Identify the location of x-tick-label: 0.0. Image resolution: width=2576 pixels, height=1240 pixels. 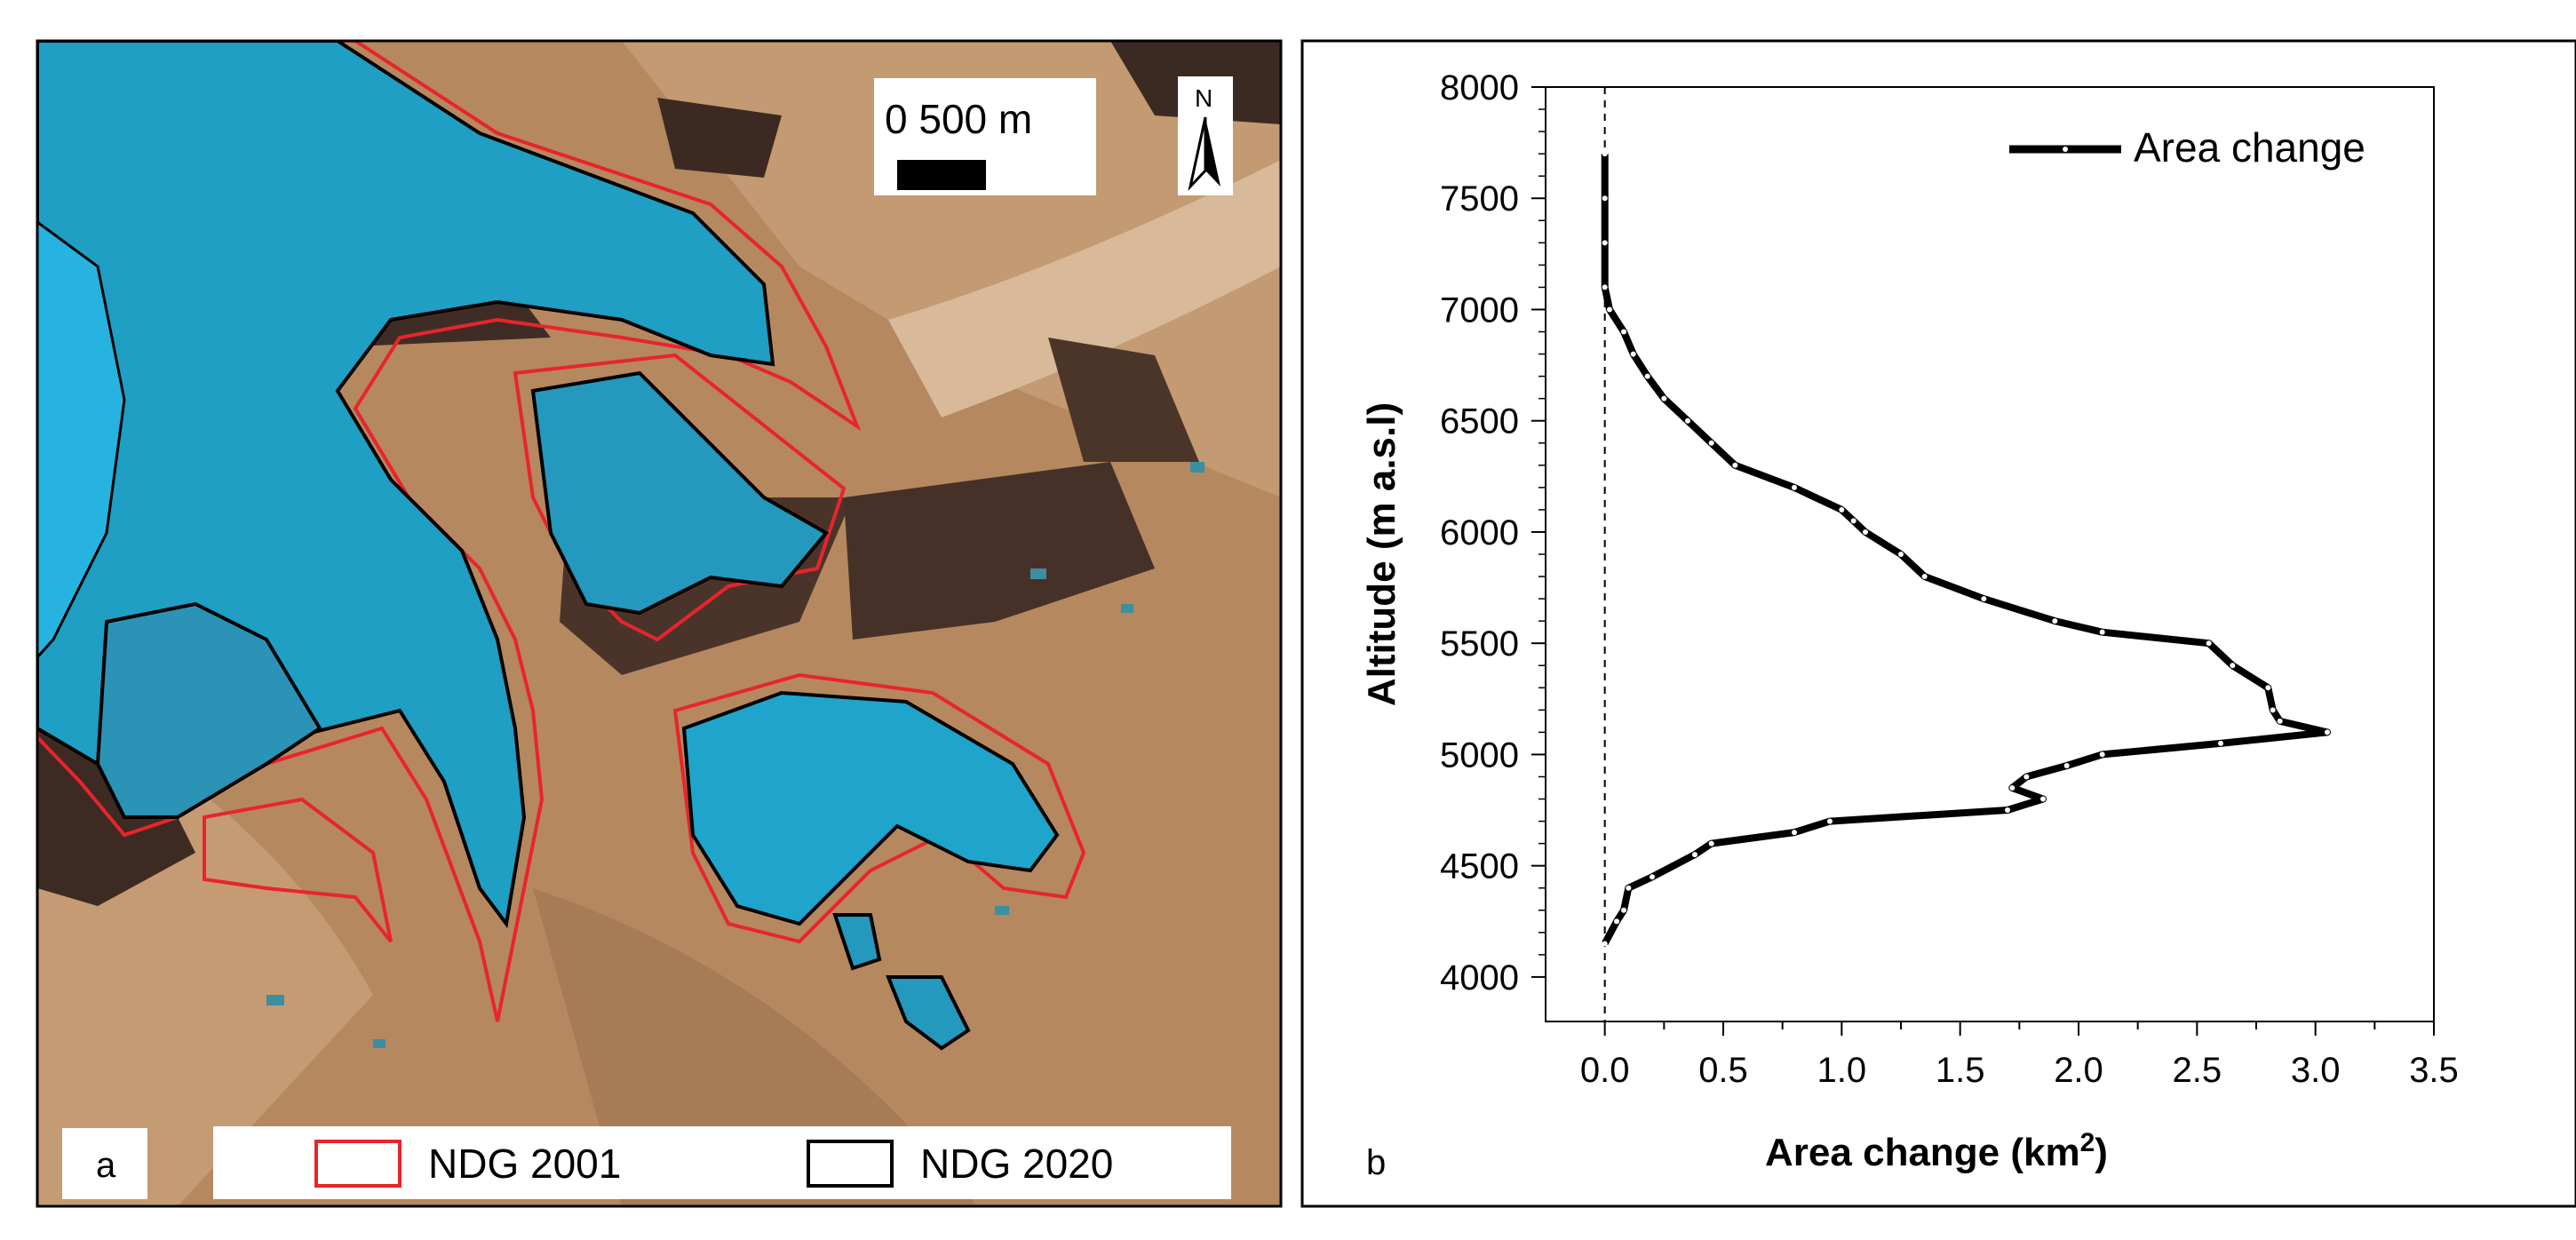
(1605, 1070).